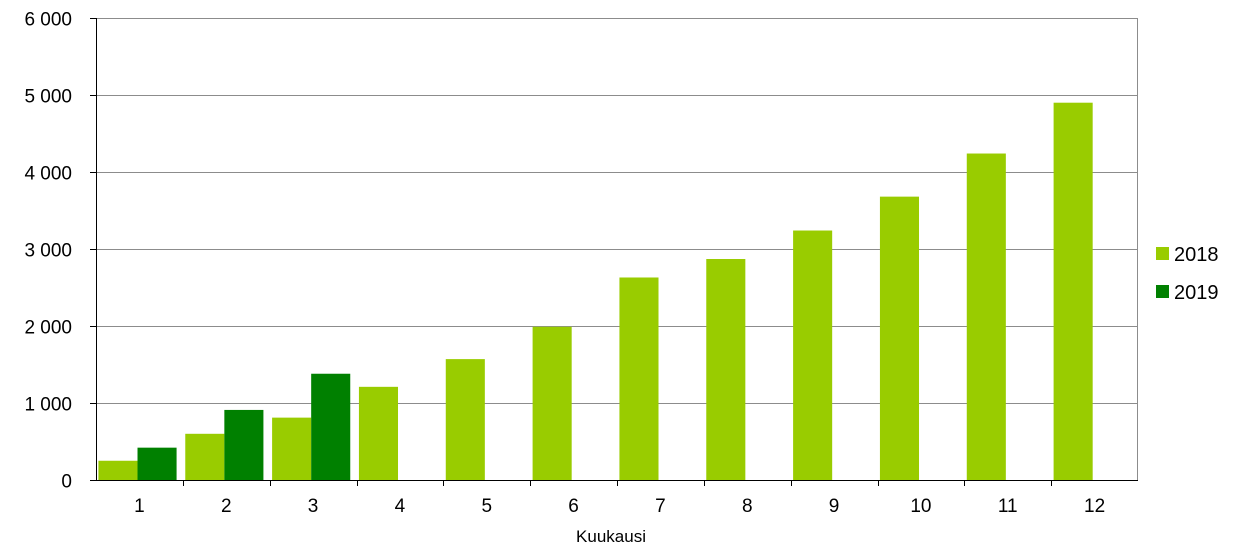  I want to click on x-tick-label: 9, so click(834, 506).